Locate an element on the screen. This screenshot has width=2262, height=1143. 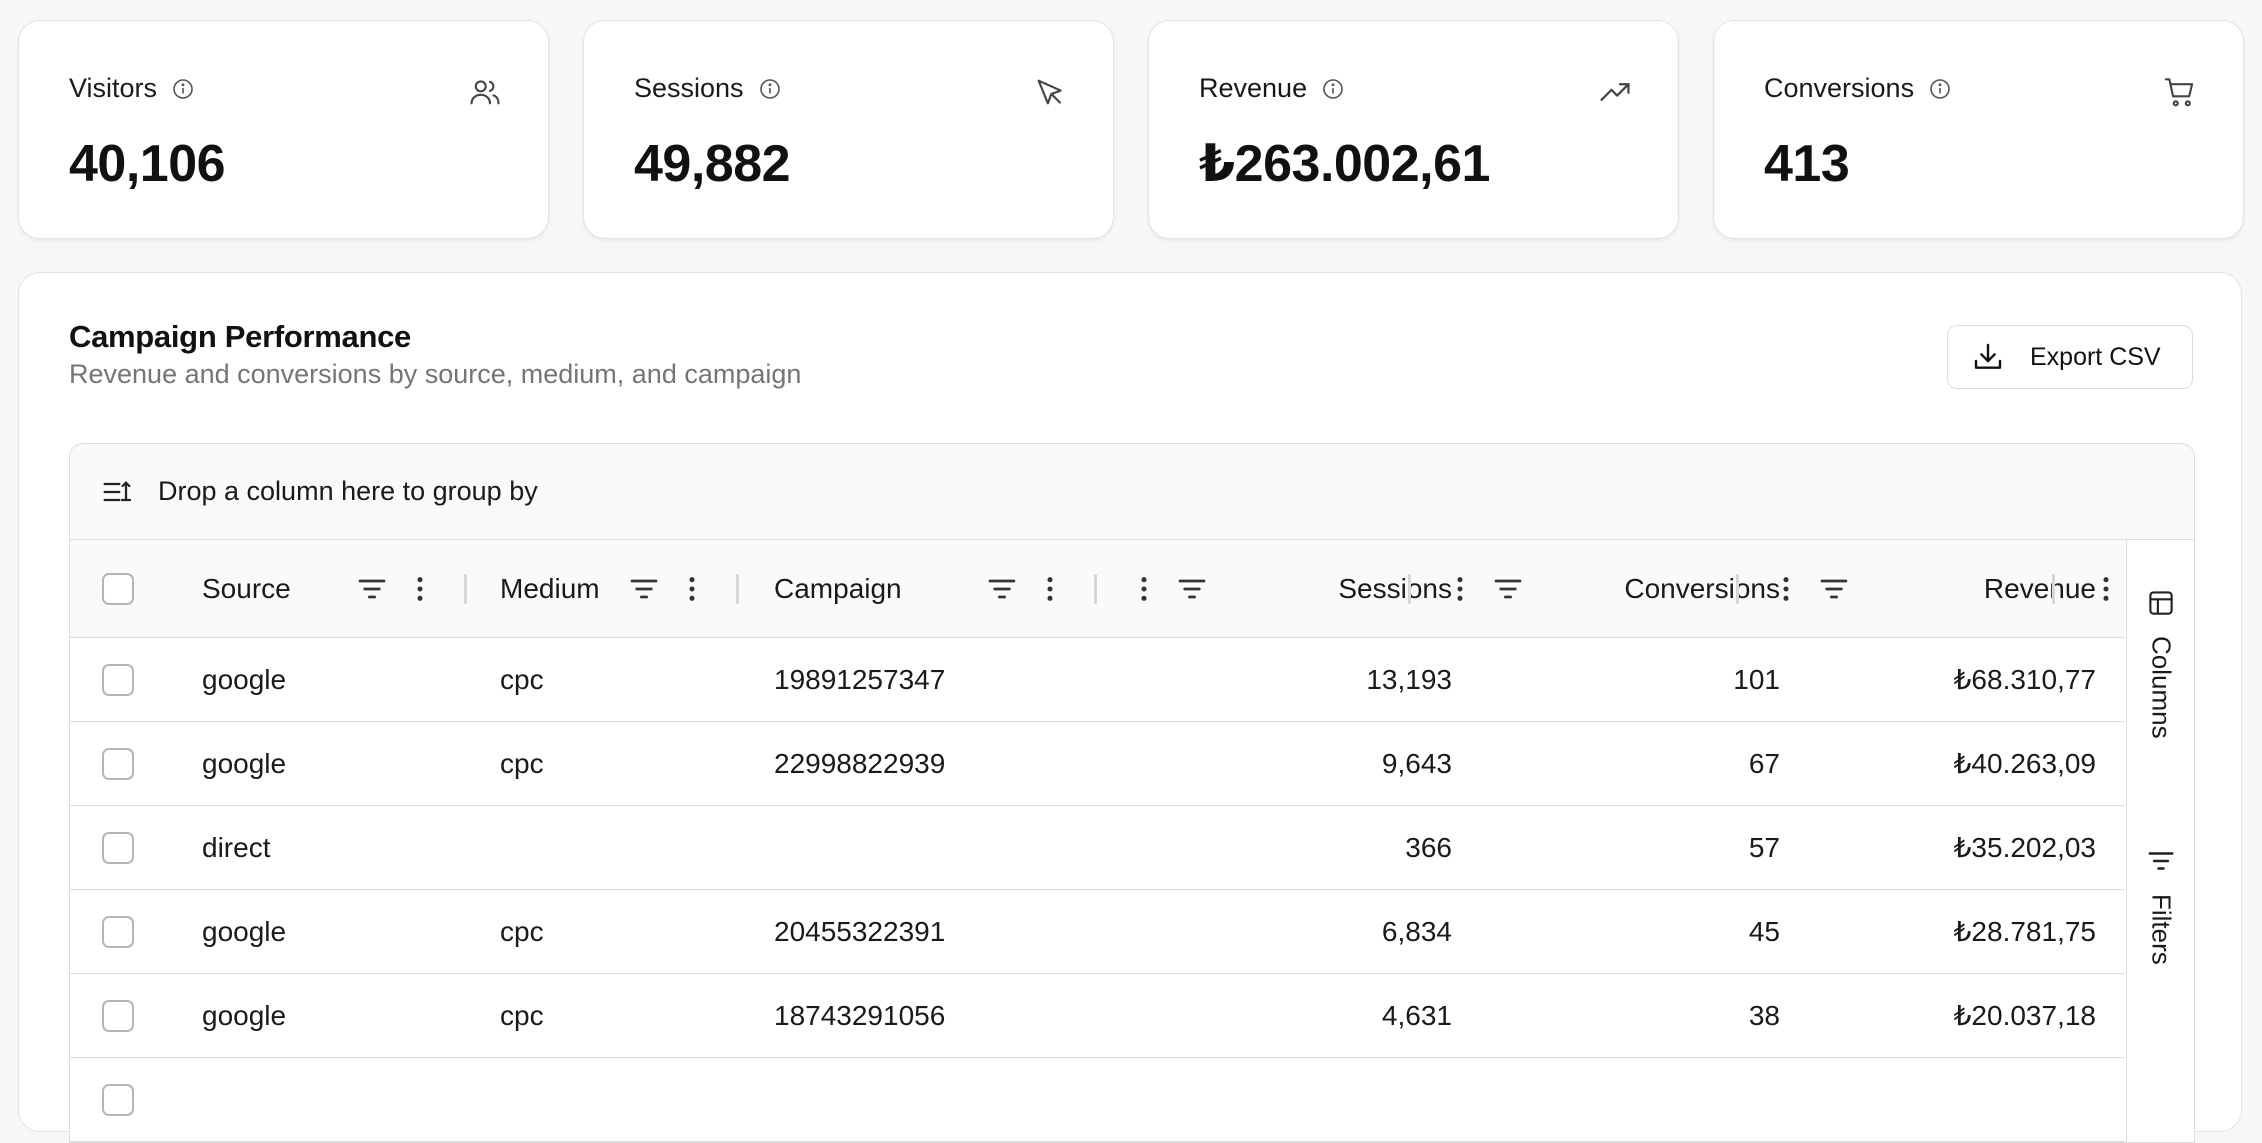
table-row is located at coordinates (1097, 1100).